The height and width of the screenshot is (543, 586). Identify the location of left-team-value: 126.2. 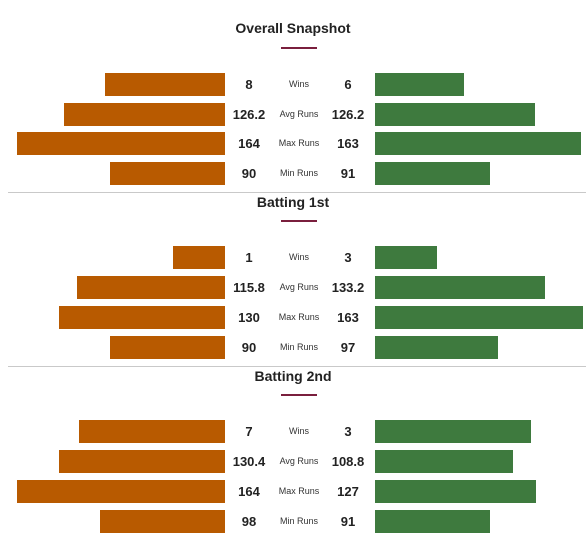
(249, 114).